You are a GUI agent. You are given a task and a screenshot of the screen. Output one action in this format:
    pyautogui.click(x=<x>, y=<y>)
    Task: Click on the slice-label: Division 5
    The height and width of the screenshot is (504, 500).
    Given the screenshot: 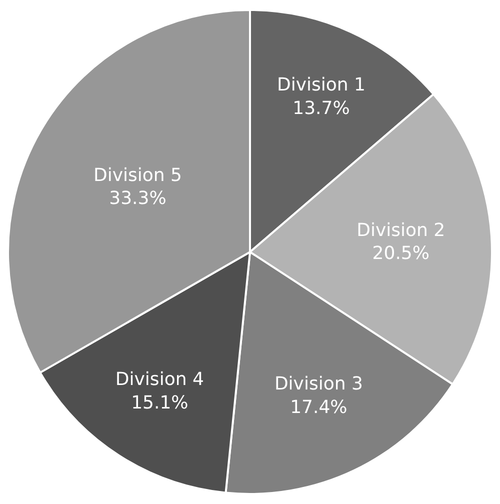 What is the action you would take?
    pyautogui.click(x=137, y=175)
    